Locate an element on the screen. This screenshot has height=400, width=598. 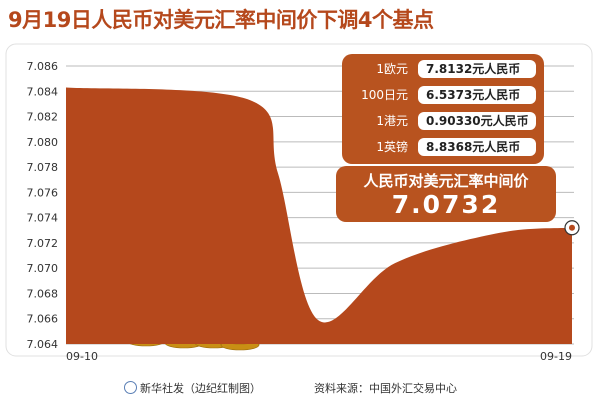
x-tick-label: 09-19 is located at coordinates (556, 356).